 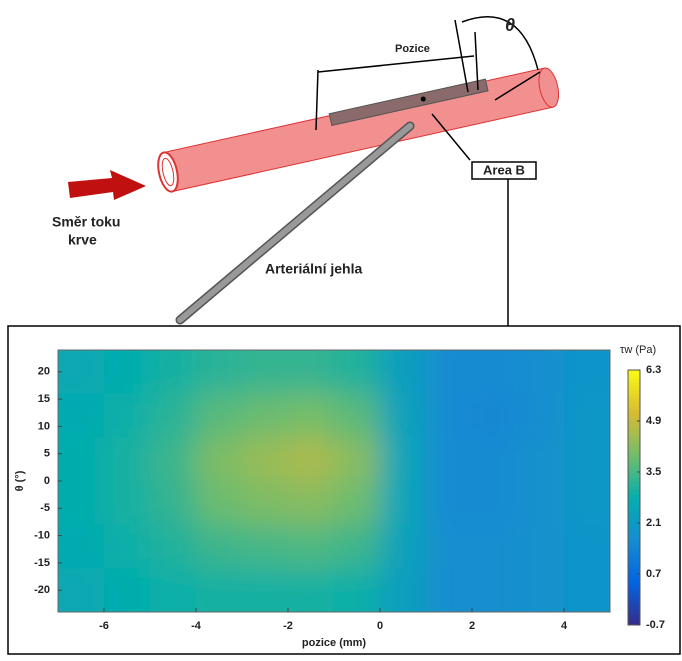 I want to click on colorbar-tick-label: 0.7, so click(x=653, y=574).